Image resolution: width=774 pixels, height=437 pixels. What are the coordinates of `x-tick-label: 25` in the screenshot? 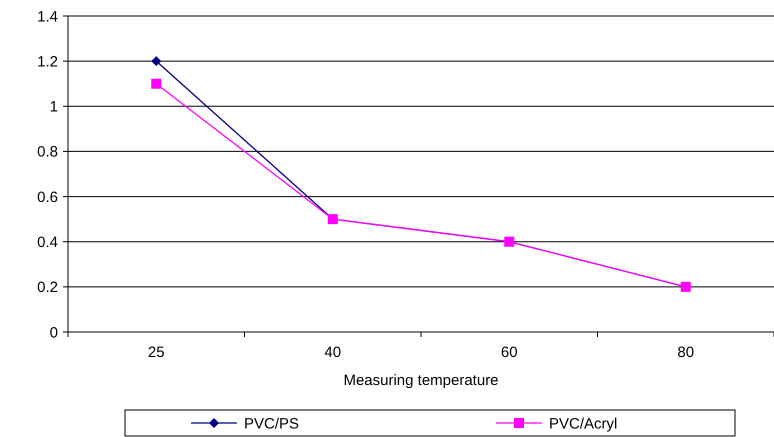 It's located at (156, 352).